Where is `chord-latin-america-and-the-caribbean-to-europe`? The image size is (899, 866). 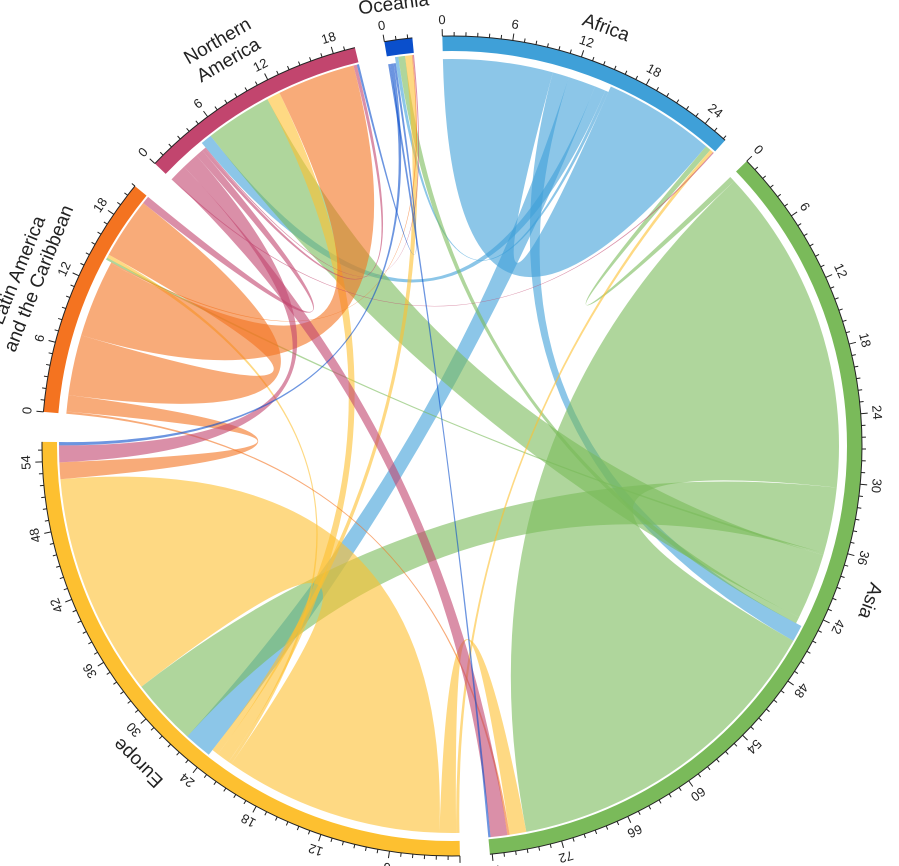
chord-latin-america-and-the-caribbean-to-europe is located at coordinates (159, 437).